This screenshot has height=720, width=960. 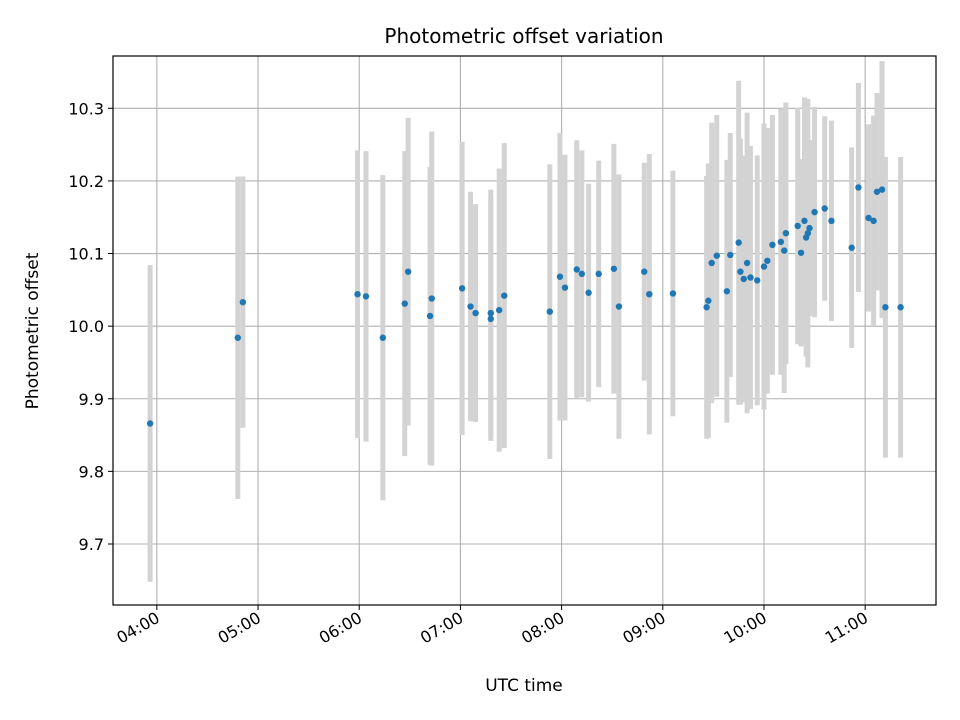 I want to click on y-axis: 9.7 9.8 9.9 10.0 10.1 10.2 10.3, so click(x=90, y=326).